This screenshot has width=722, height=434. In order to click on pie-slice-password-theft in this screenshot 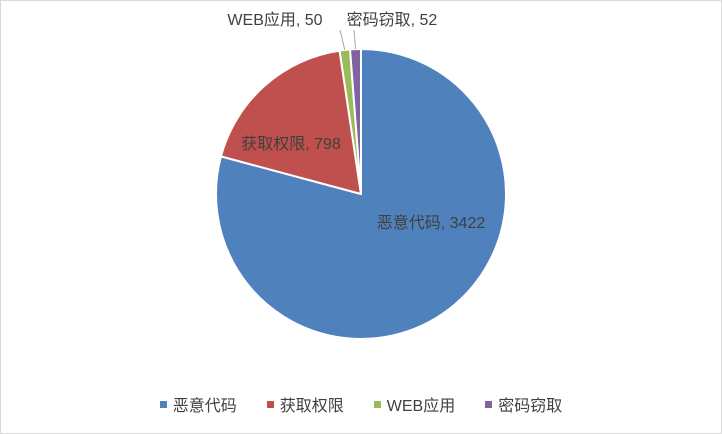, I will do `click(355, 121)`.